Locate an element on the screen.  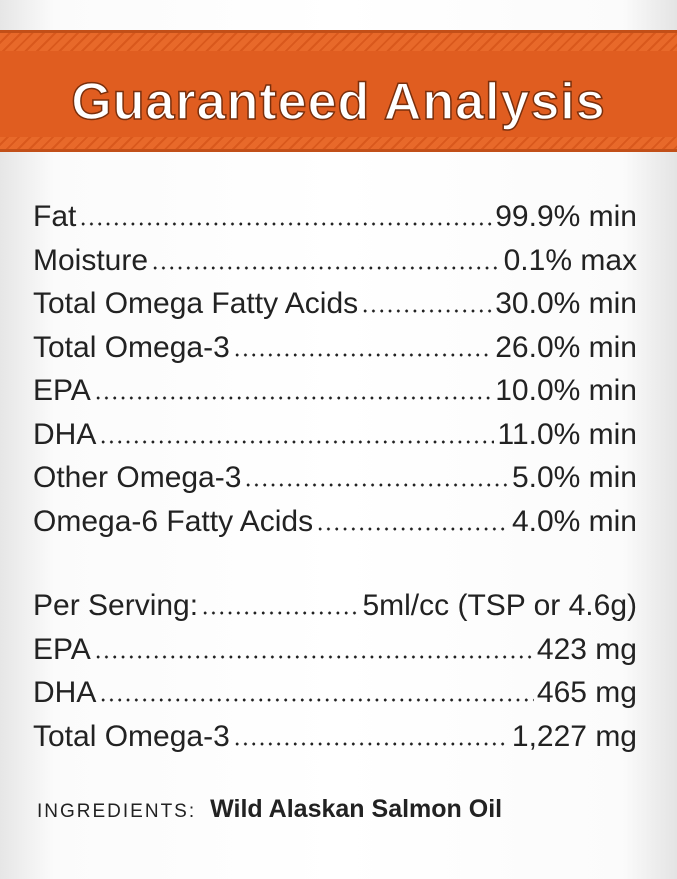
ingredients-value: Wild Alaskan Salmon Oil is located at coordinates (356, 809).